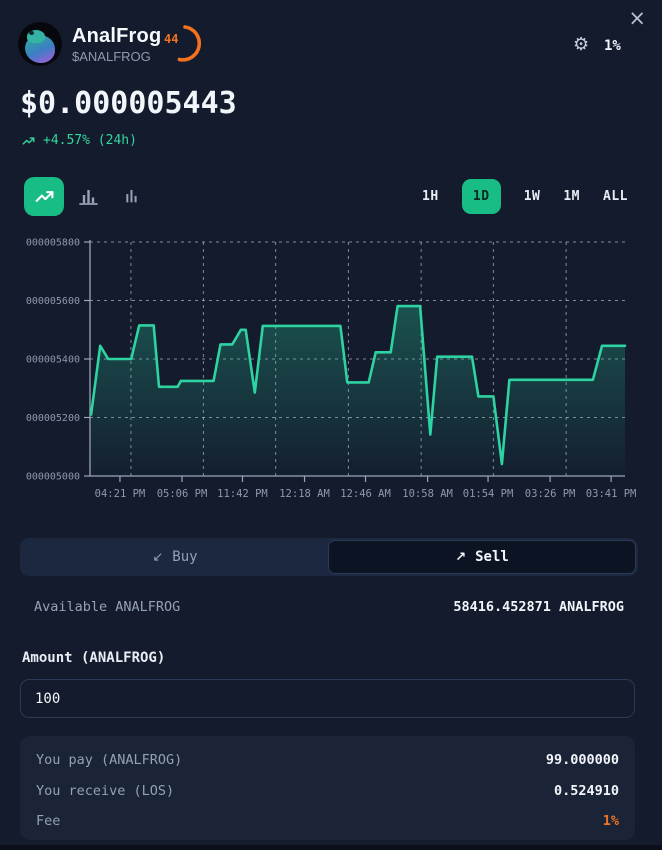  I want to click on svg-text: 000005000, so click(53, 477).